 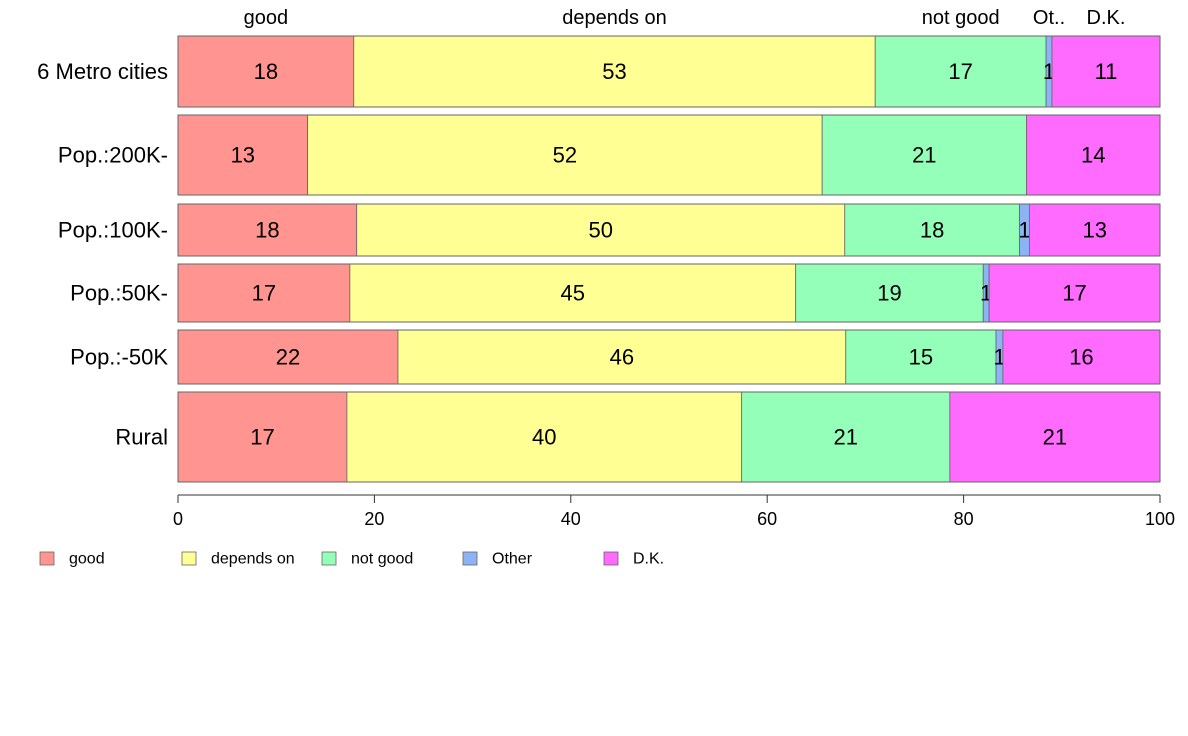 What do you see at coordinates (1160, 519) in the screenshot?
I see `x-tick-label: 100` at bounding box center [1160, 519].